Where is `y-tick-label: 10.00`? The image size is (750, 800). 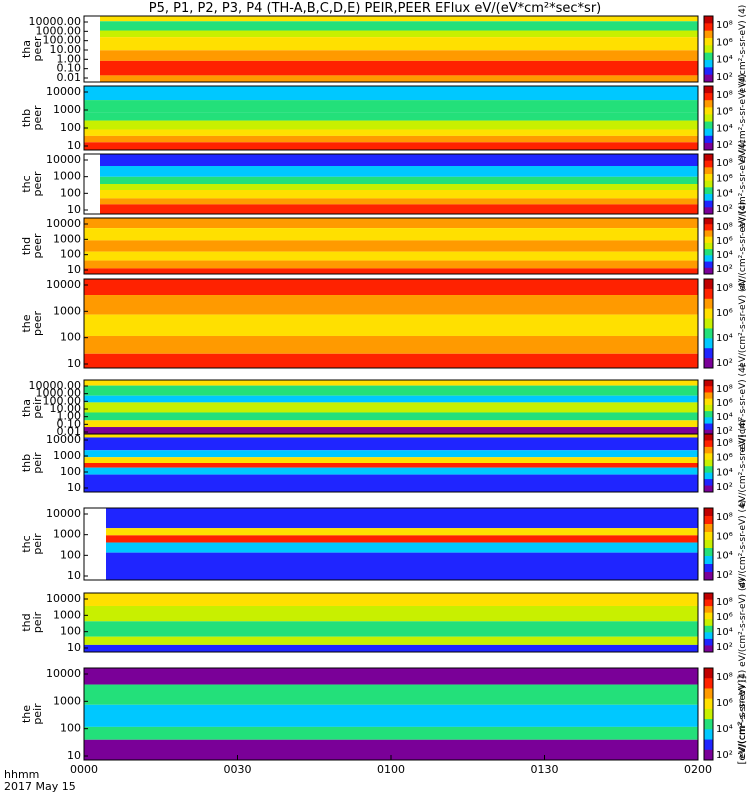
y-tick-label: 10.00 is located at coordinates (66, 49).